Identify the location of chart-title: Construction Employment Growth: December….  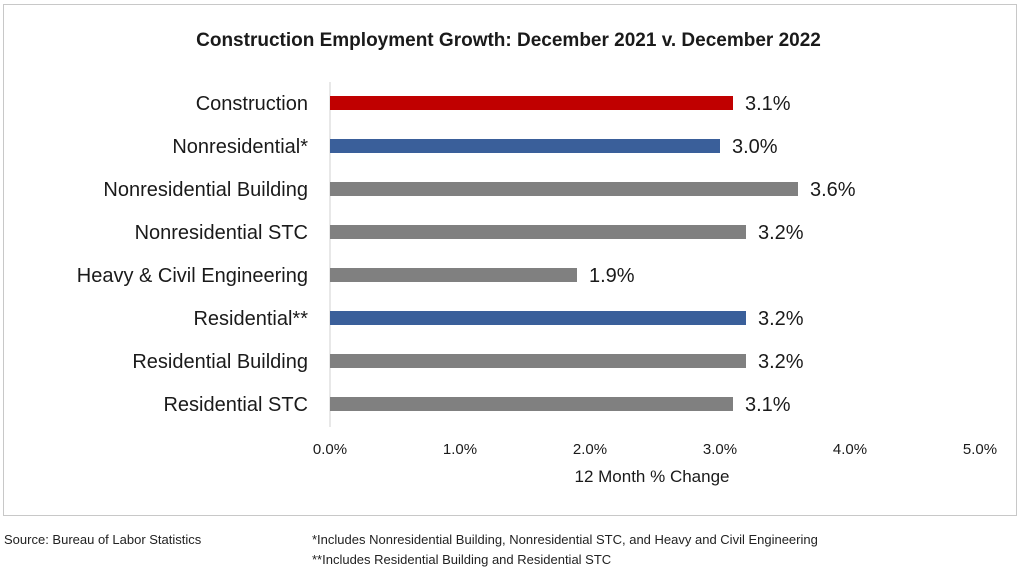
(508, 40).